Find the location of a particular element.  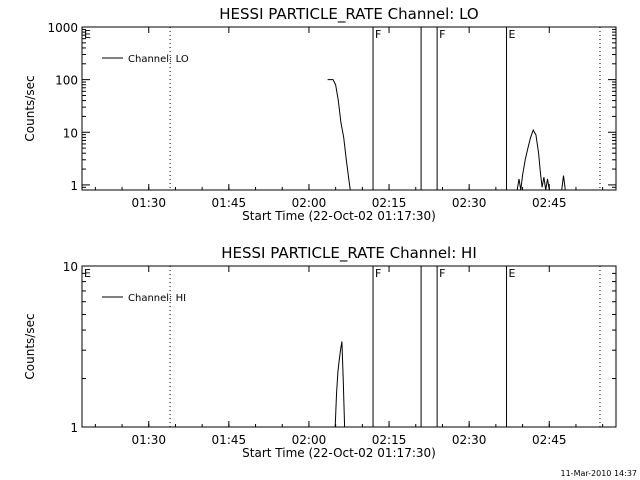

chart-title: HESSI PARTICLE_RATE Channel: LO is located at coordinates (348, 14).